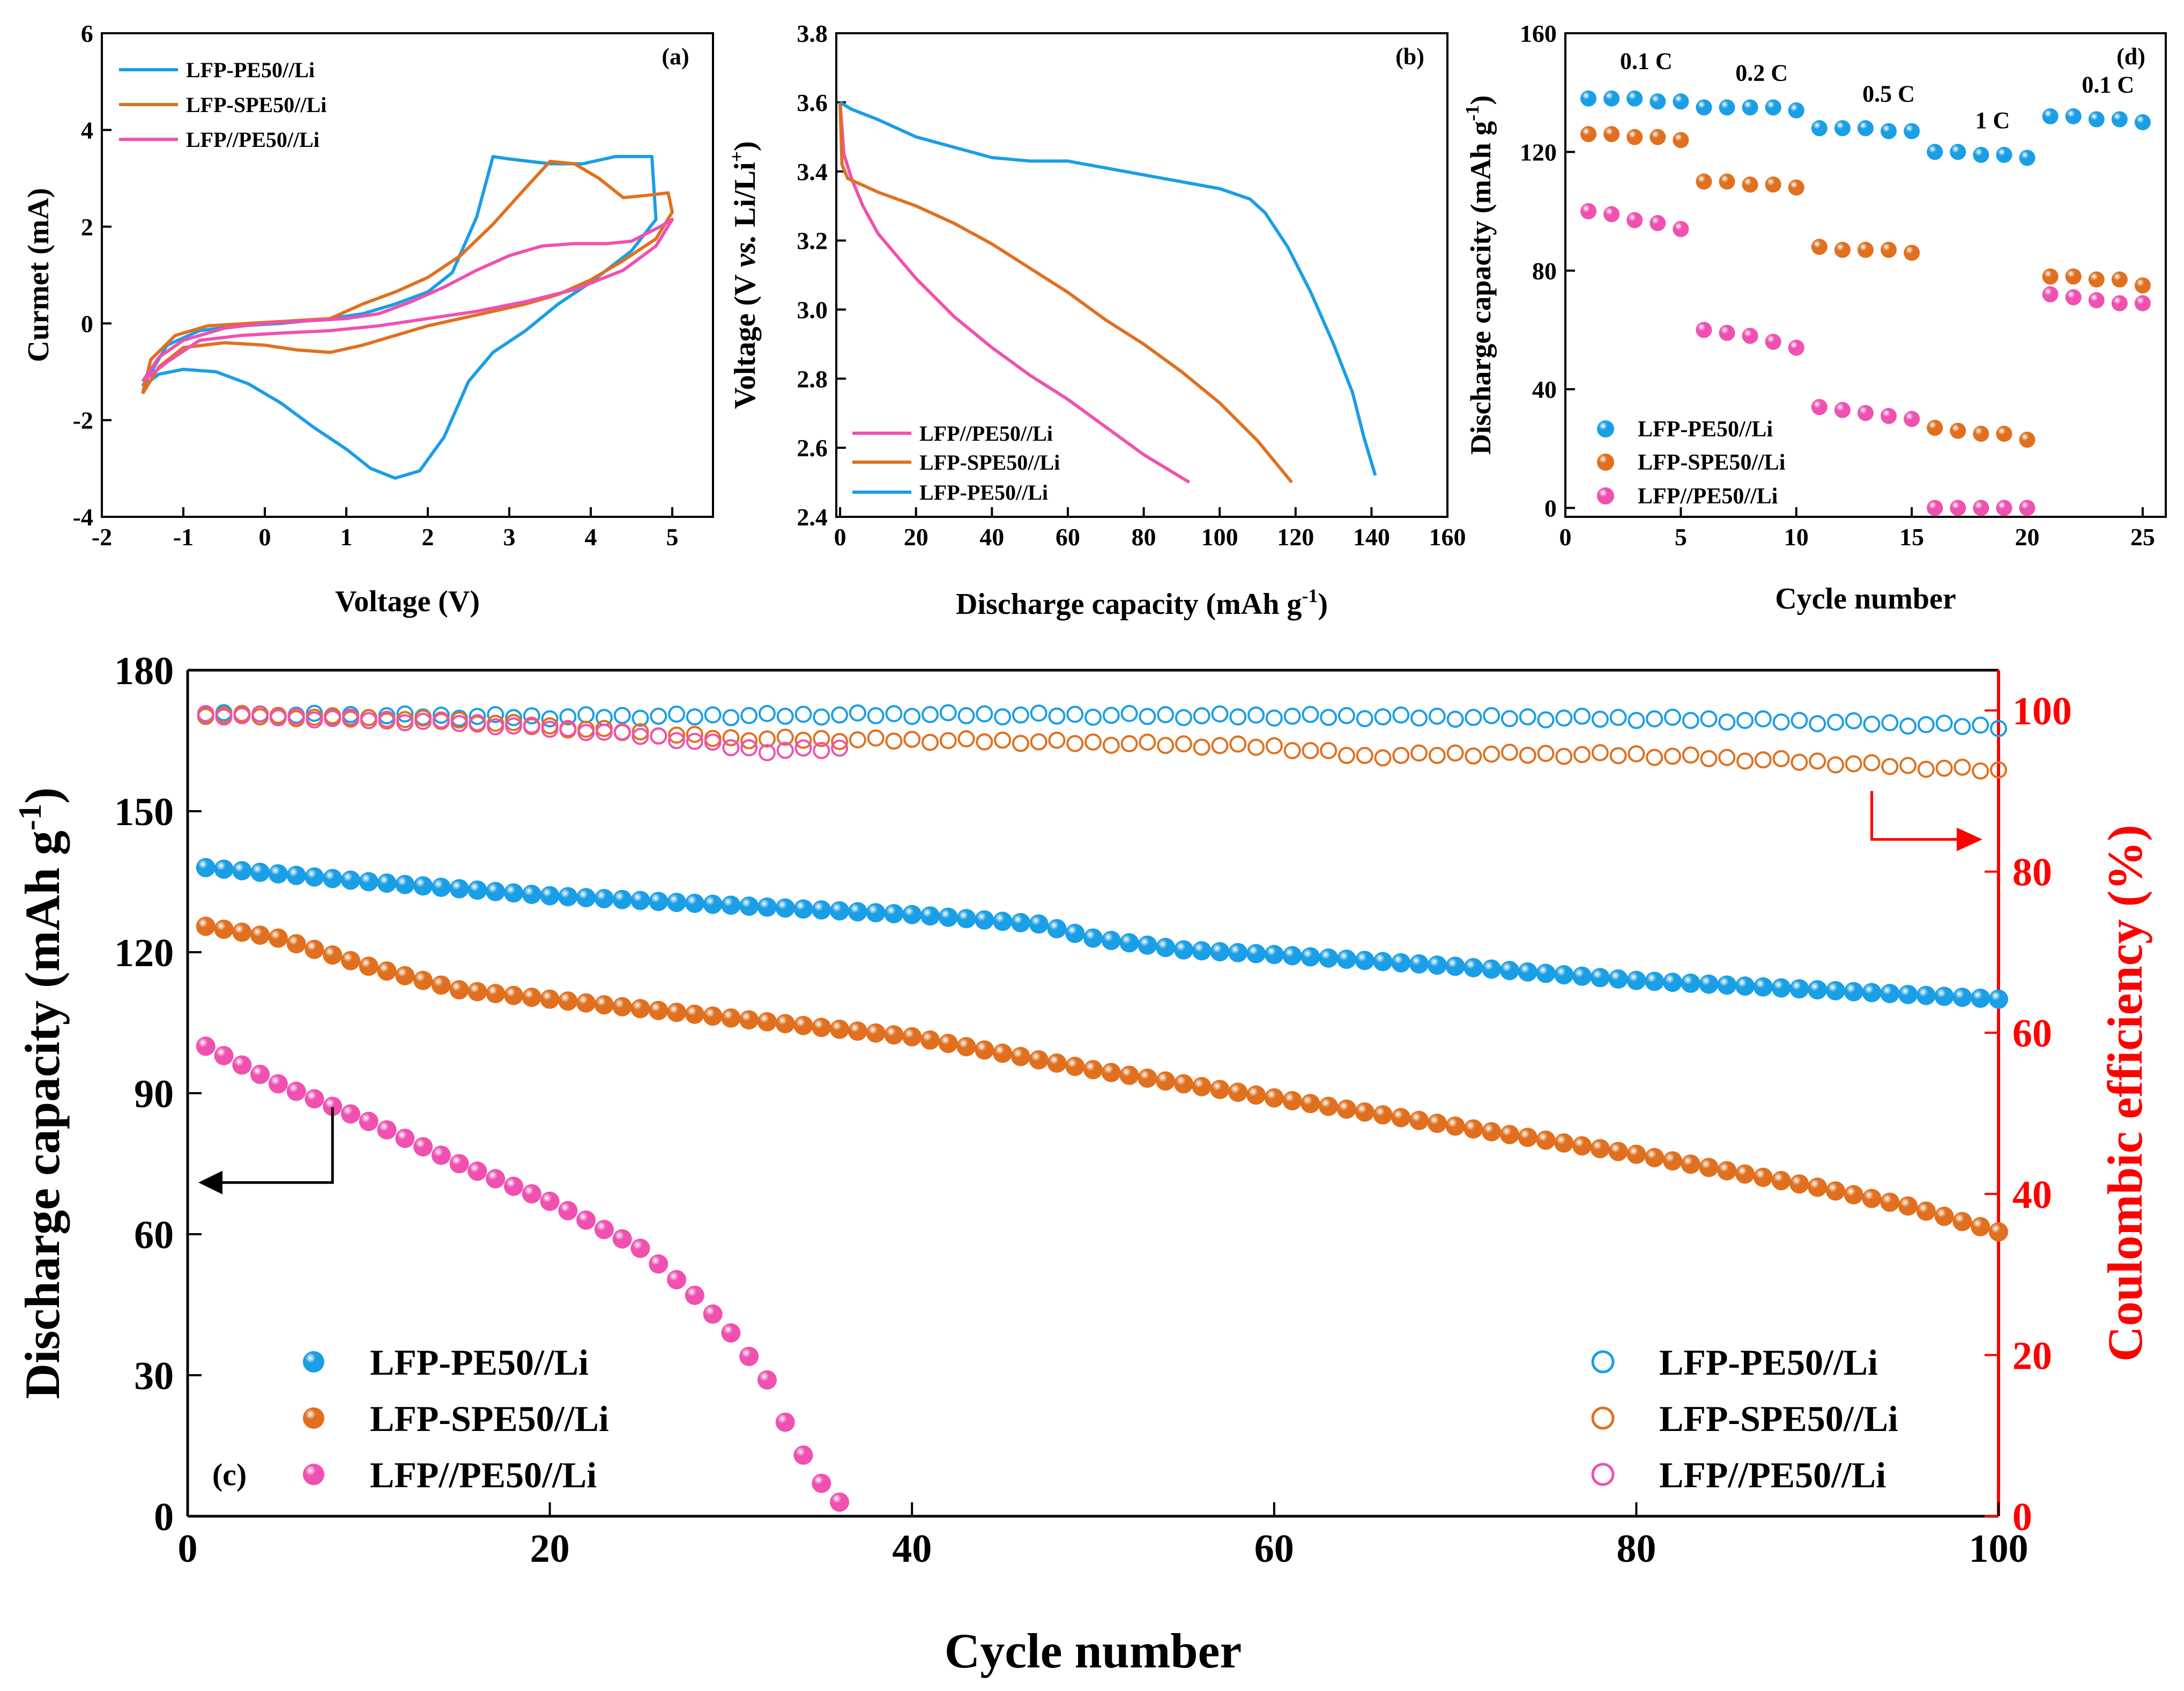 The width and height of the screenshot is (2184, 1691). I want to click on panel-label: (b), so click(1409, 56).